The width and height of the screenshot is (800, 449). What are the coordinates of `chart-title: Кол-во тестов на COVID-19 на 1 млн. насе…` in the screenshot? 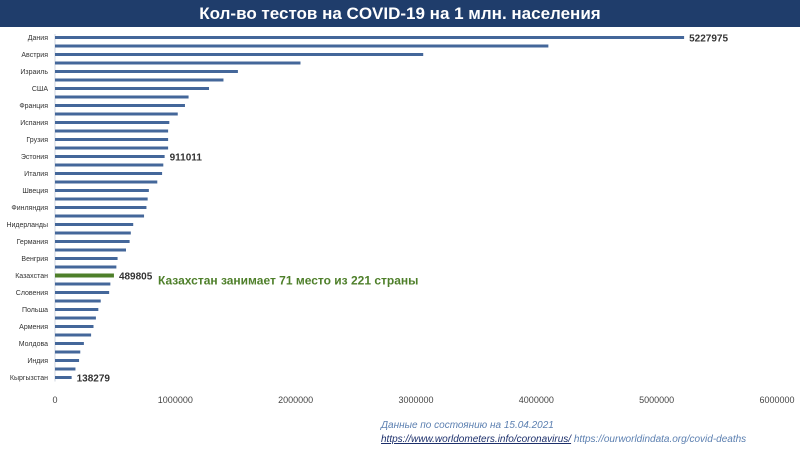 It's located at (400, 13).